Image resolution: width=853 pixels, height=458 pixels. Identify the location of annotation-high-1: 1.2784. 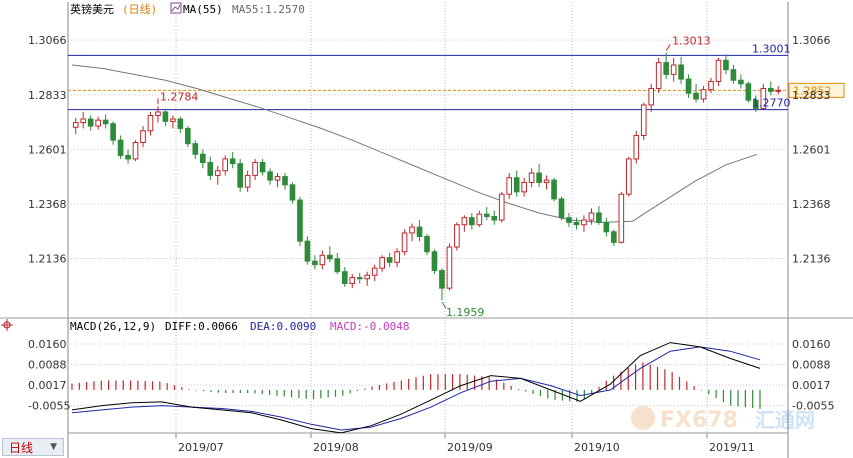
(179, 96).